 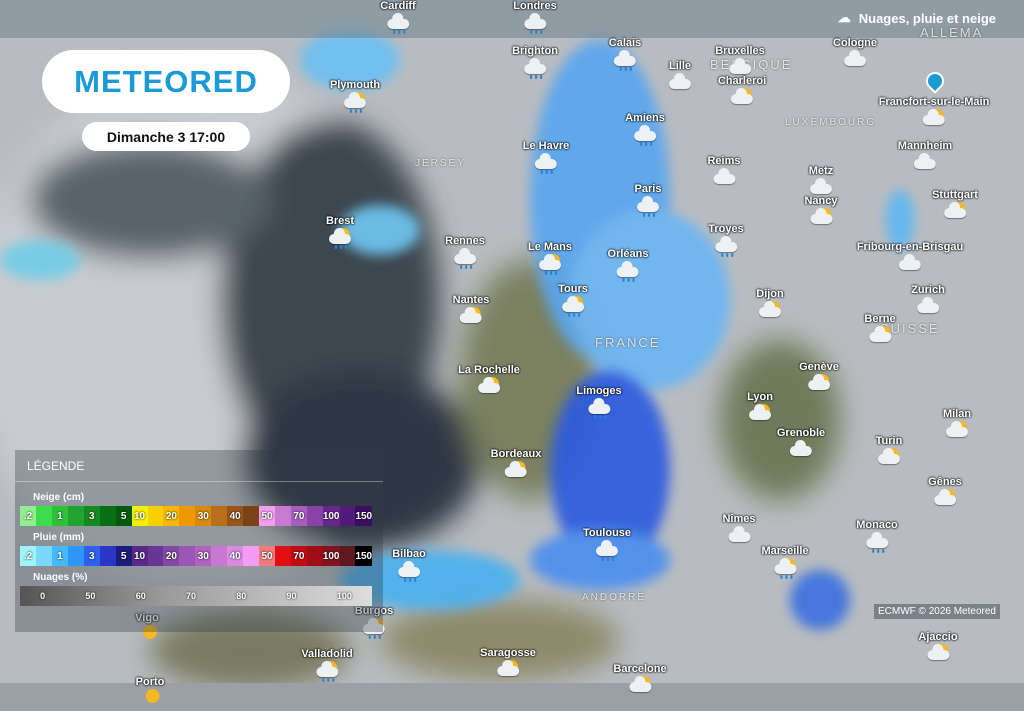 I want to click on city-marker: Burgos, so click(x=374, y=622).